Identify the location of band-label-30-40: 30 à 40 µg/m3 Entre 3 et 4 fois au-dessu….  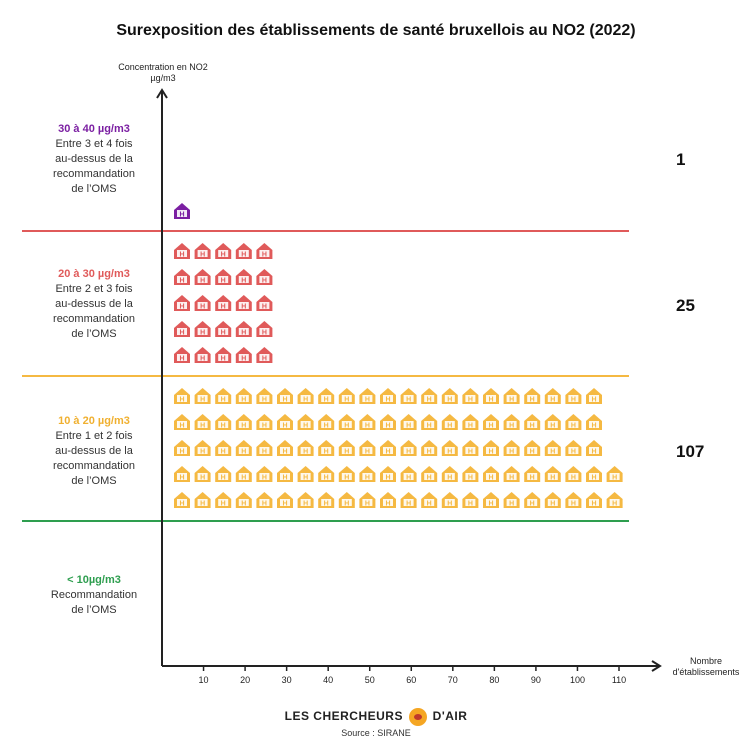
(94, 159).